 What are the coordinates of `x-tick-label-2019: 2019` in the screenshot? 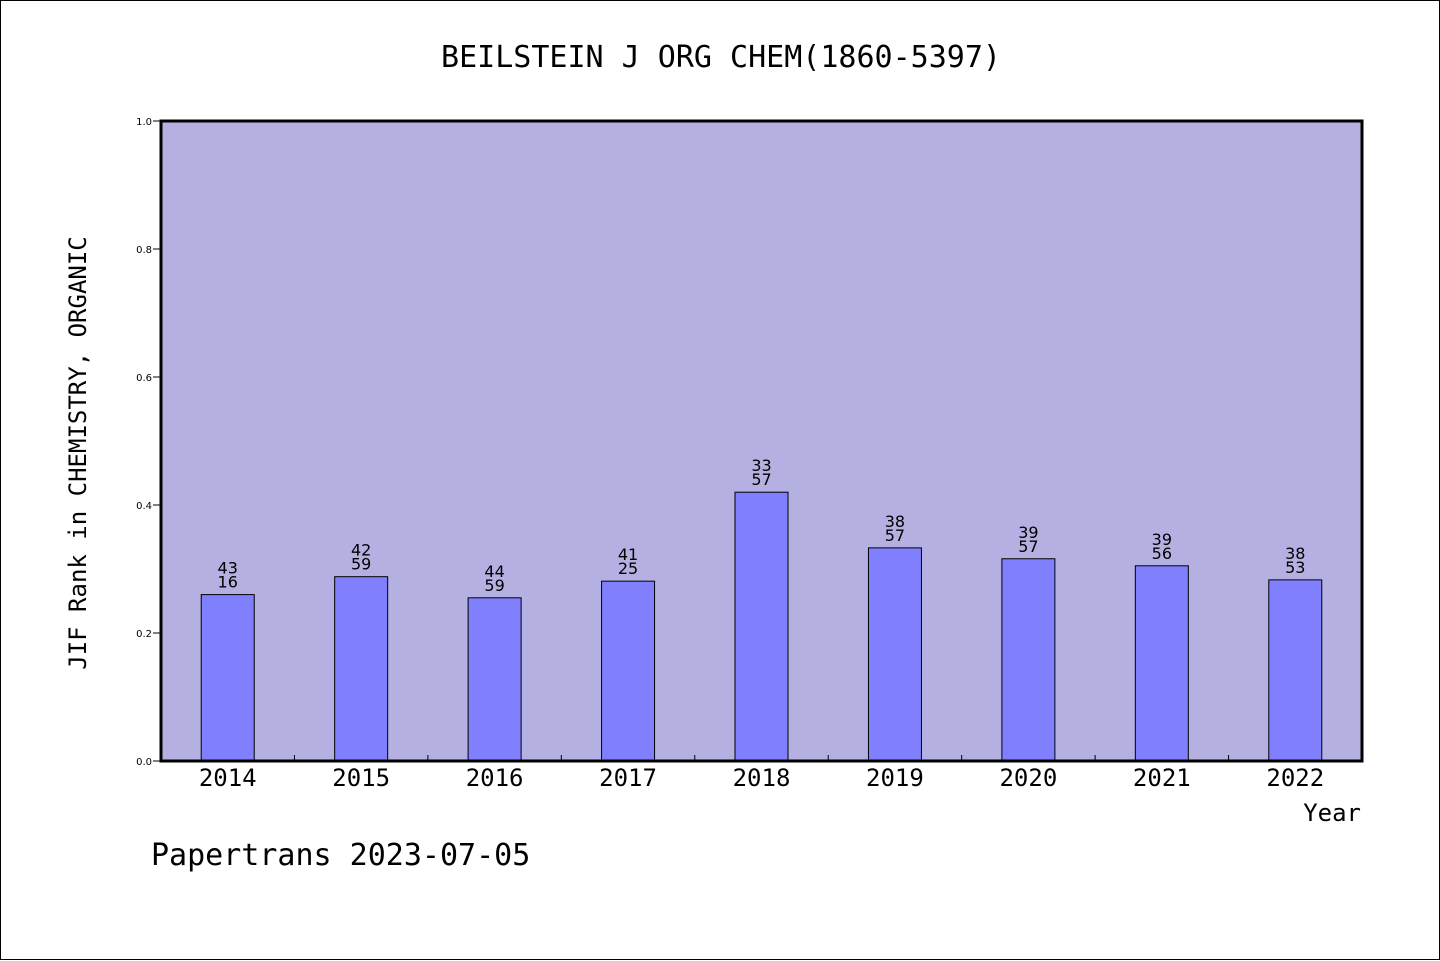 It's located at (895, 778).